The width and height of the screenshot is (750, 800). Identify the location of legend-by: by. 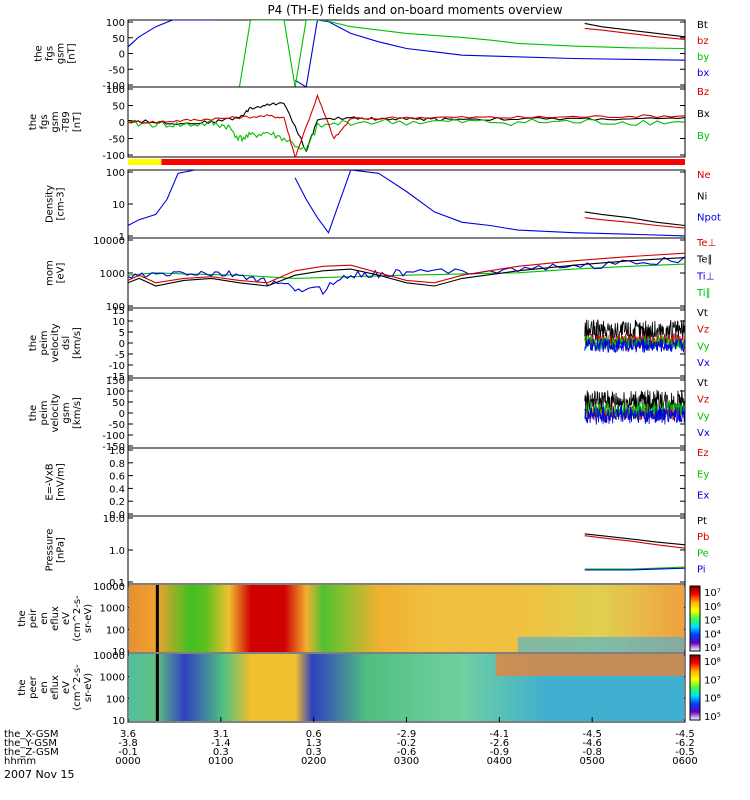
(703, 57).